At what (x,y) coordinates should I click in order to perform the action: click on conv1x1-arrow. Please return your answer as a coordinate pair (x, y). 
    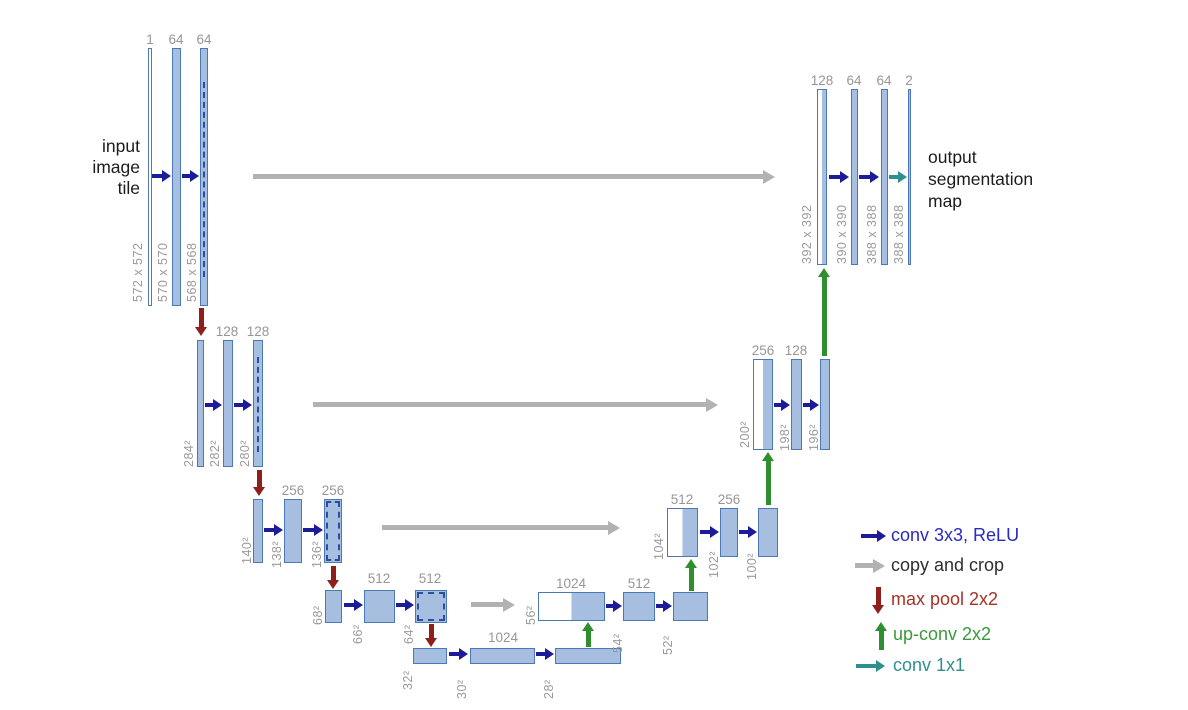
    Looking at the image, I should click on (898, 177).